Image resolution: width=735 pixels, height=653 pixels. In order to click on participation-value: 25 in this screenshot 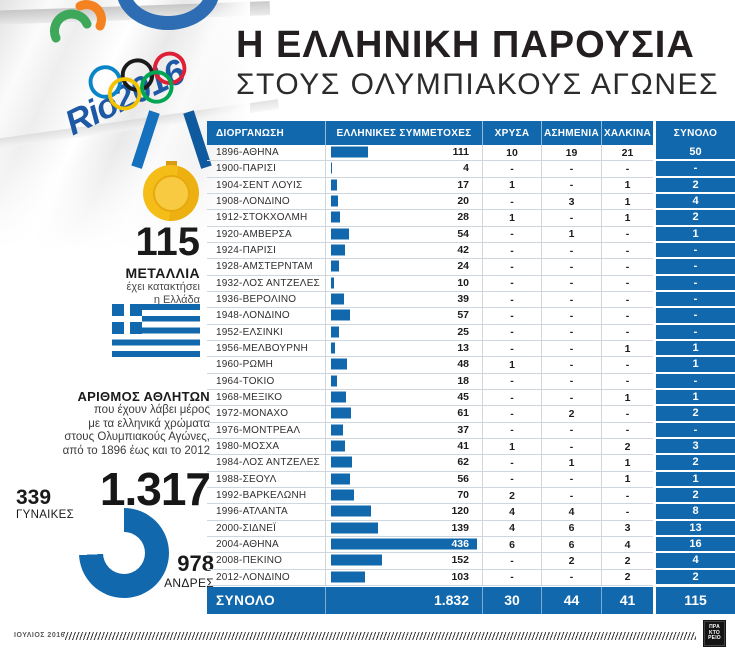, I will do `click(463, 331)`.